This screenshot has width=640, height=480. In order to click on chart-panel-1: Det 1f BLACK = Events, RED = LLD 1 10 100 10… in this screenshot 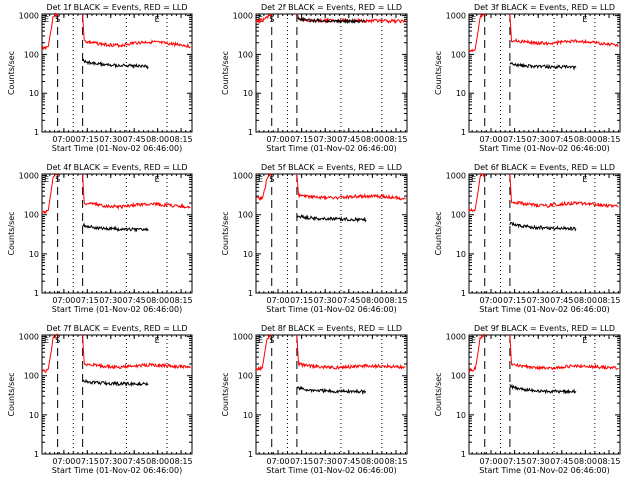, I will do `click(100, 78)`.